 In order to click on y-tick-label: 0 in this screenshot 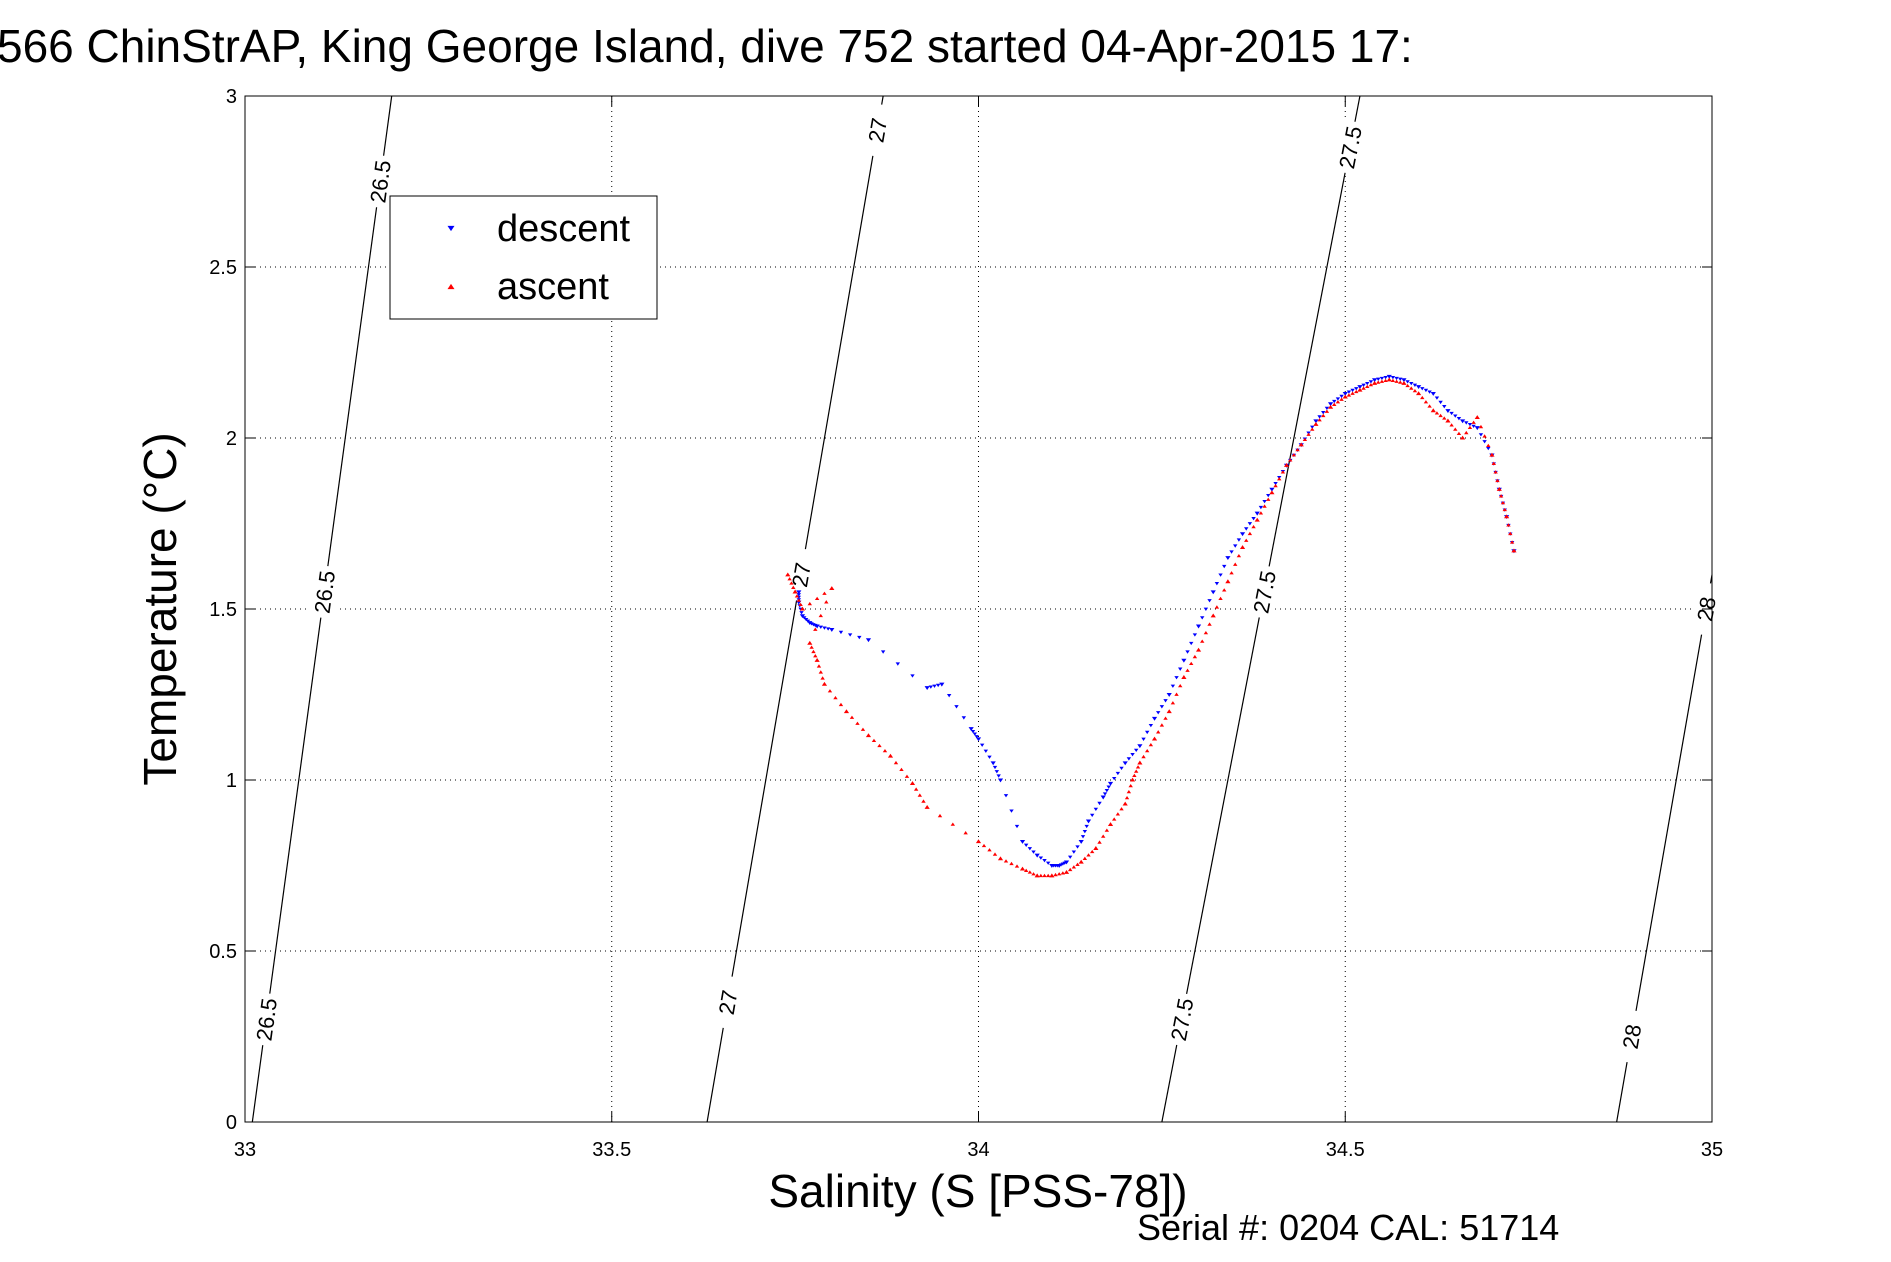, I will do `click(231, 1123)`.